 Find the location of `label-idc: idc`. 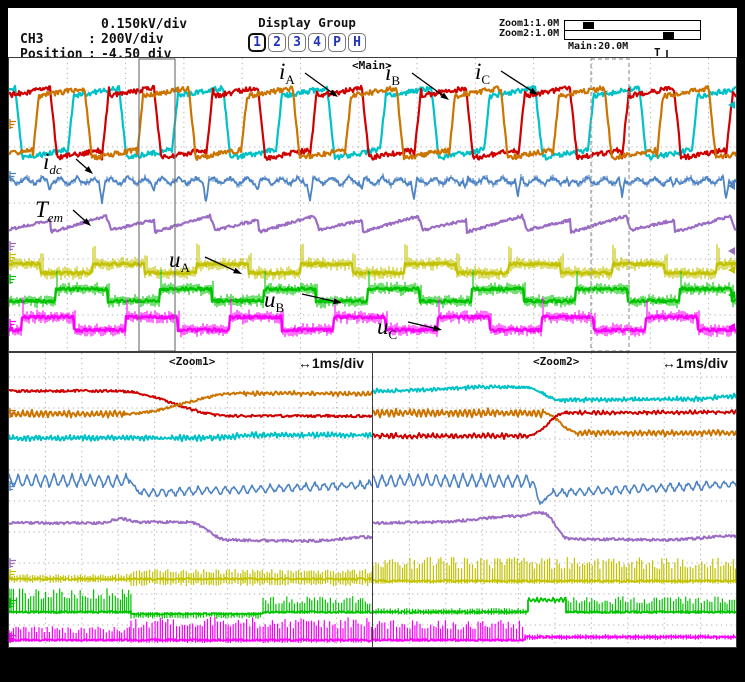

label-idc: idc is located at coordinates (52, 163).